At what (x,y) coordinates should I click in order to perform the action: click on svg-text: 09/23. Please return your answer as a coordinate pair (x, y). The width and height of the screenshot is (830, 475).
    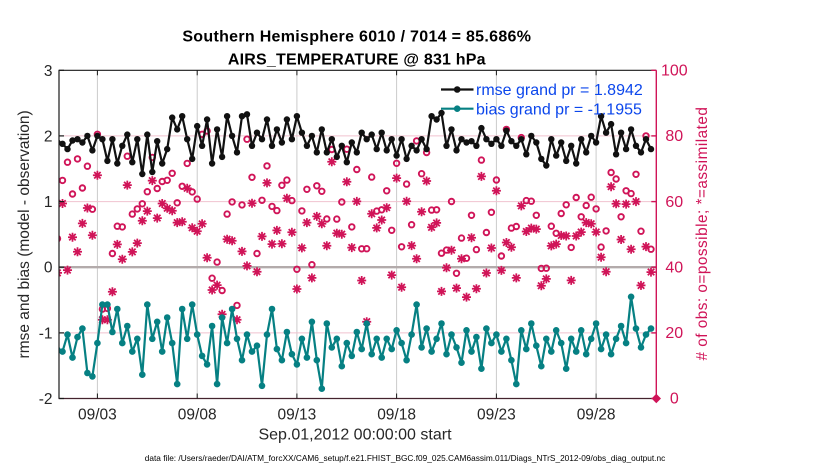
    Looking at the image, I should click on (496, 415).